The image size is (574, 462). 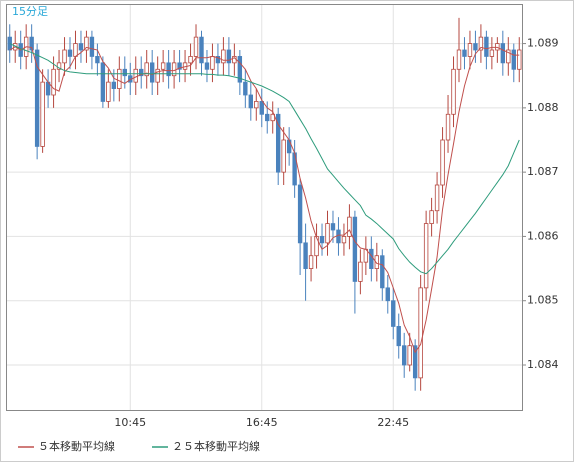 I want to click on y-tick-label: 1.088, so click(x=543, y=107).